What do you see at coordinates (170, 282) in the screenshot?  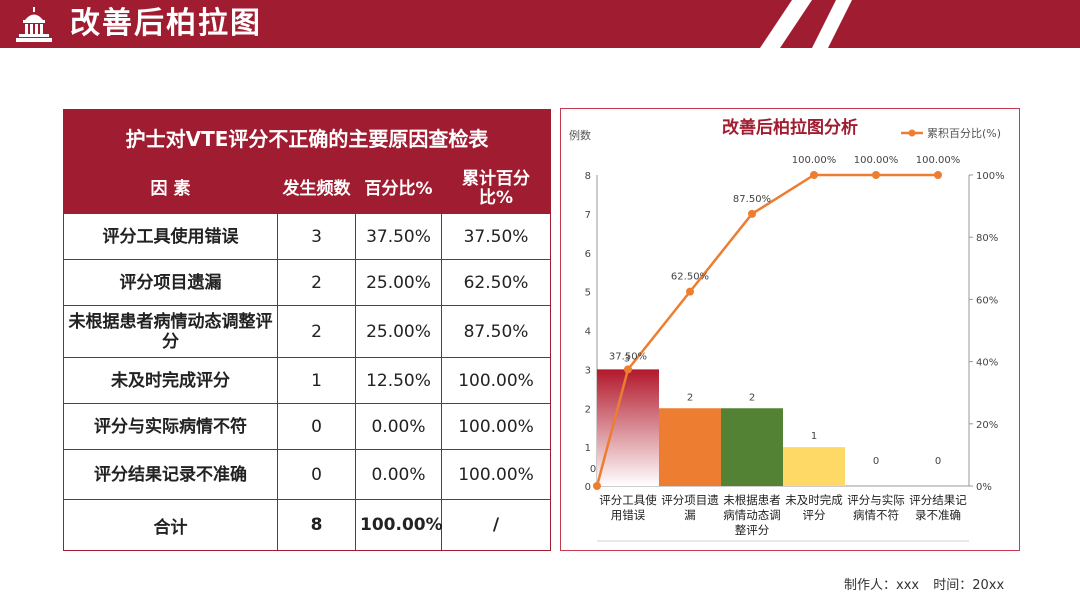 I see `factor-cell: 评分项目遗漏` at bounding box center [170, 282].